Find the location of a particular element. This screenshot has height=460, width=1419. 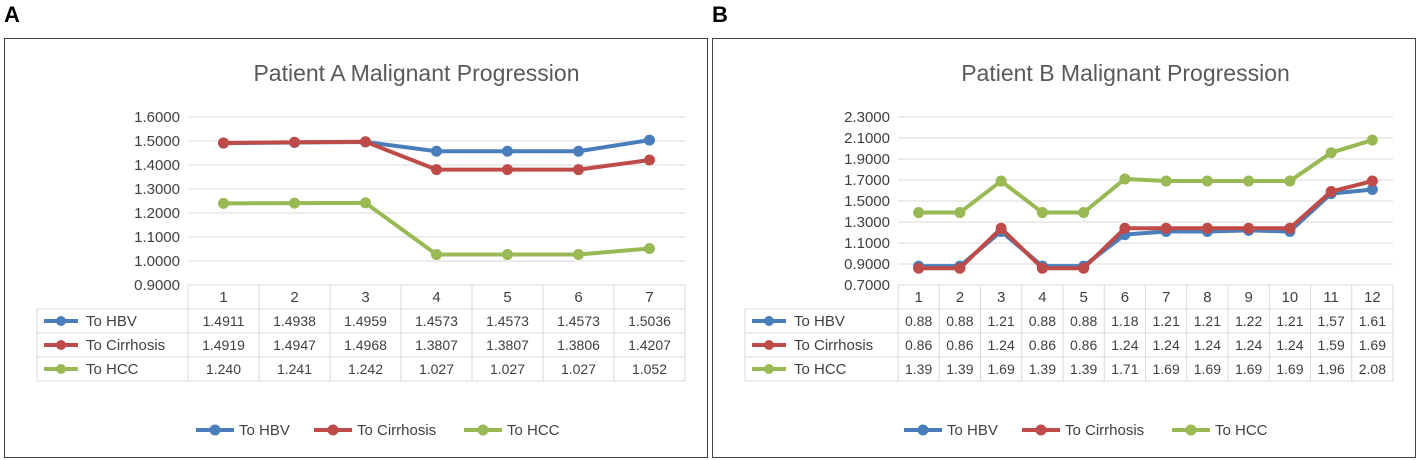

legend-label: To Cirrhosis is located at coordinates (396, 430).